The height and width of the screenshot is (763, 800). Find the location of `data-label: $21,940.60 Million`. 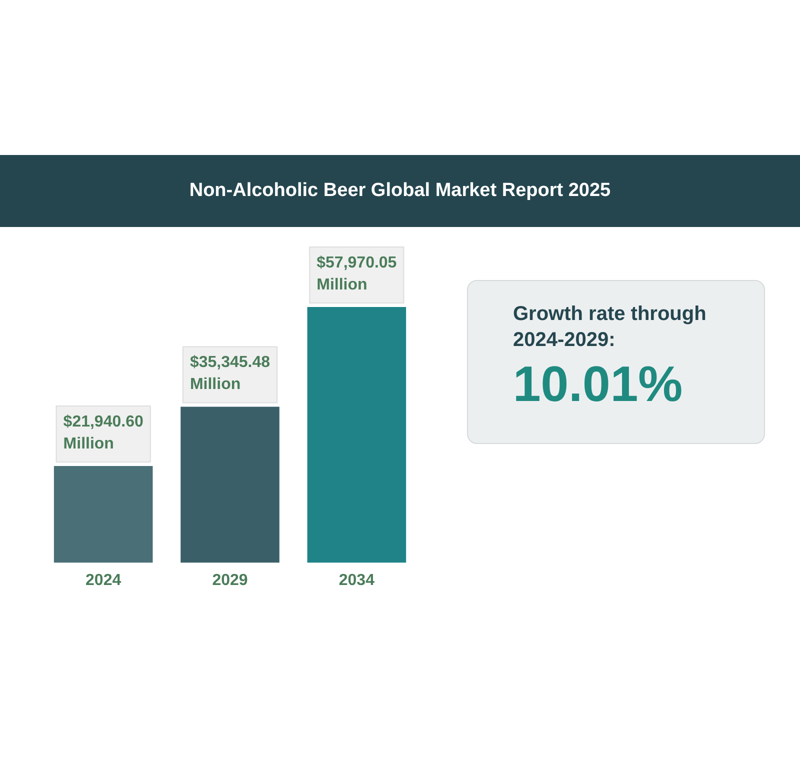

data-label: $21,940.60 Million is located at coordinates (103, 432).